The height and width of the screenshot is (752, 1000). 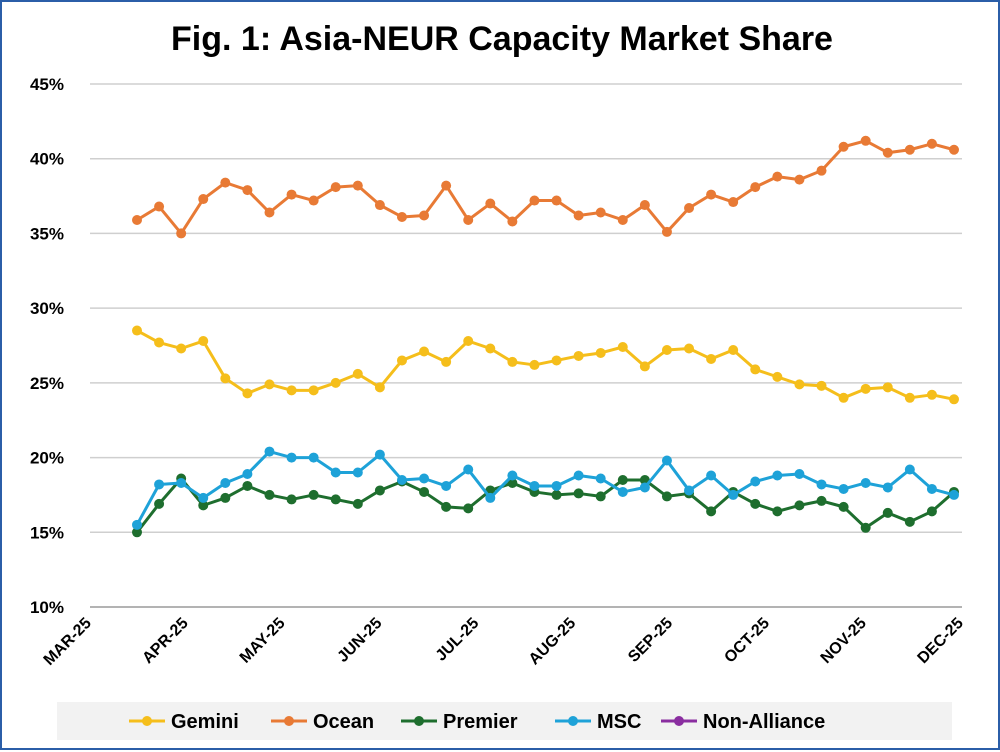 I want to click on x-tick-label: APR-25, so click(x=165, y=641).